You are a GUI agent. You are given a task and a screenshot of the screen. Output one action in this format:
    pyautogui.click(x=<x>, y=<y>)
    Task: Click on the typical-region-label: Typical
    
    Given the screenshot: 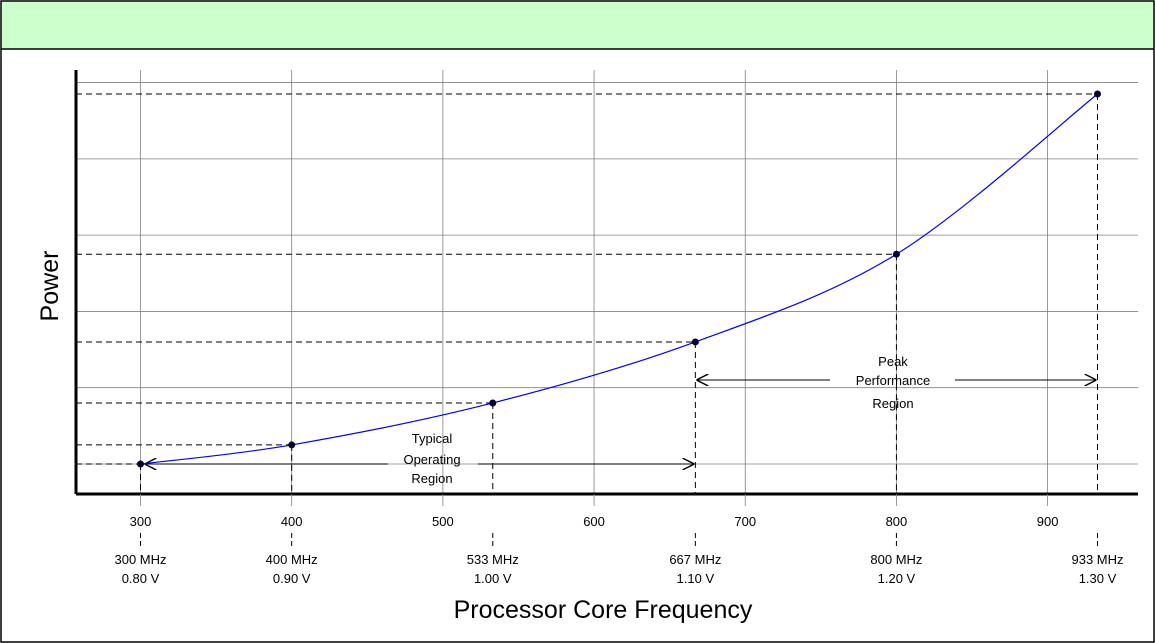 What is the action you would take?
    pyautogui.click(x=432, y=438)
    